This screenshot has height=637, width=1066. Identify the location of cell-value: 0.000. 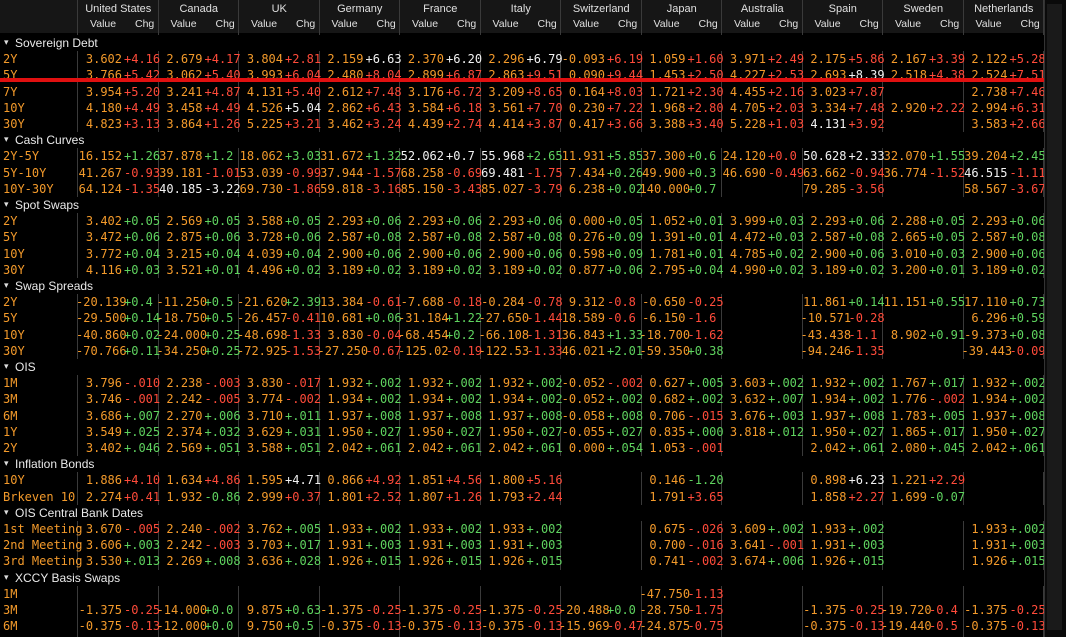
(586, 448).